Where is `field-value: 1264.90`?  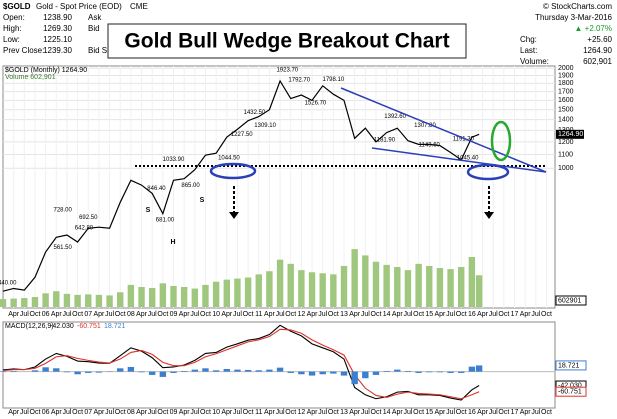
field-value: 1264.90 is located at coordinates (597, 50).